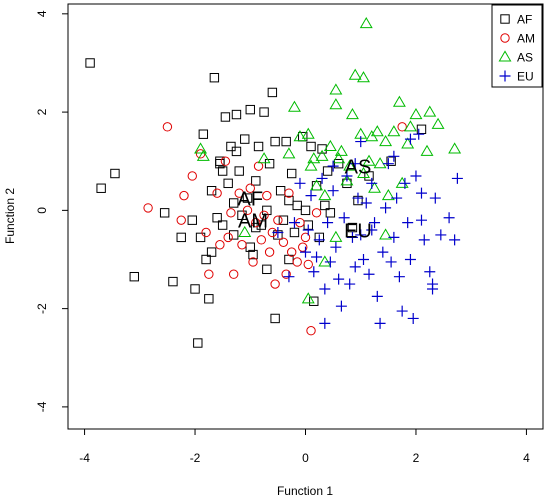 The width and height of the screenshot is (550, 504). Describe the element at coordinates (305, 491) in the screenshot. I see `x-axis-label: Function 1` at that location.